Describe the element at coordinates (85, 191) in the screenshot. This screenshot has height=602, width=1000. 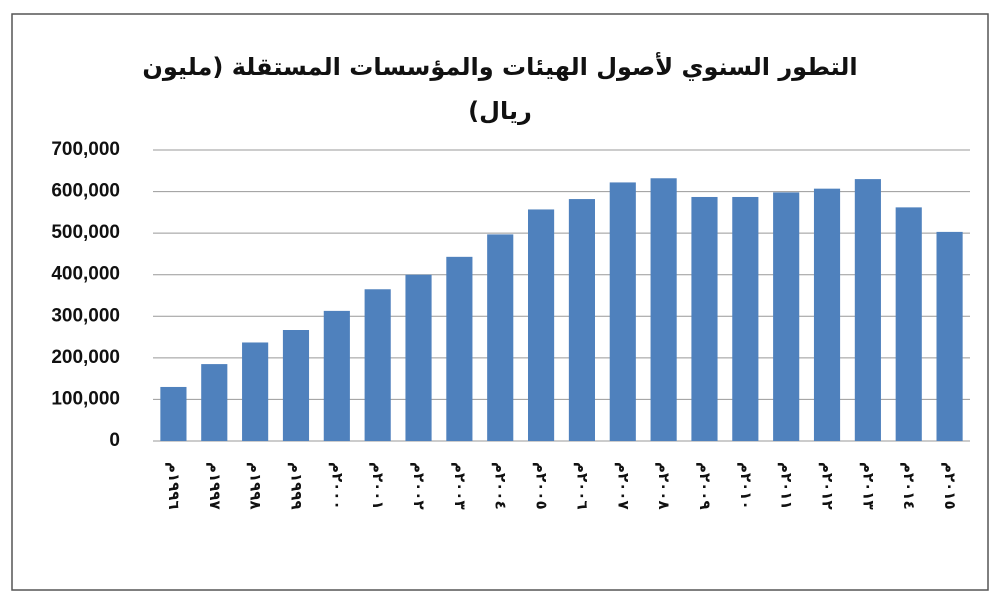
I see `y-tick-label: 600,000` at that location.